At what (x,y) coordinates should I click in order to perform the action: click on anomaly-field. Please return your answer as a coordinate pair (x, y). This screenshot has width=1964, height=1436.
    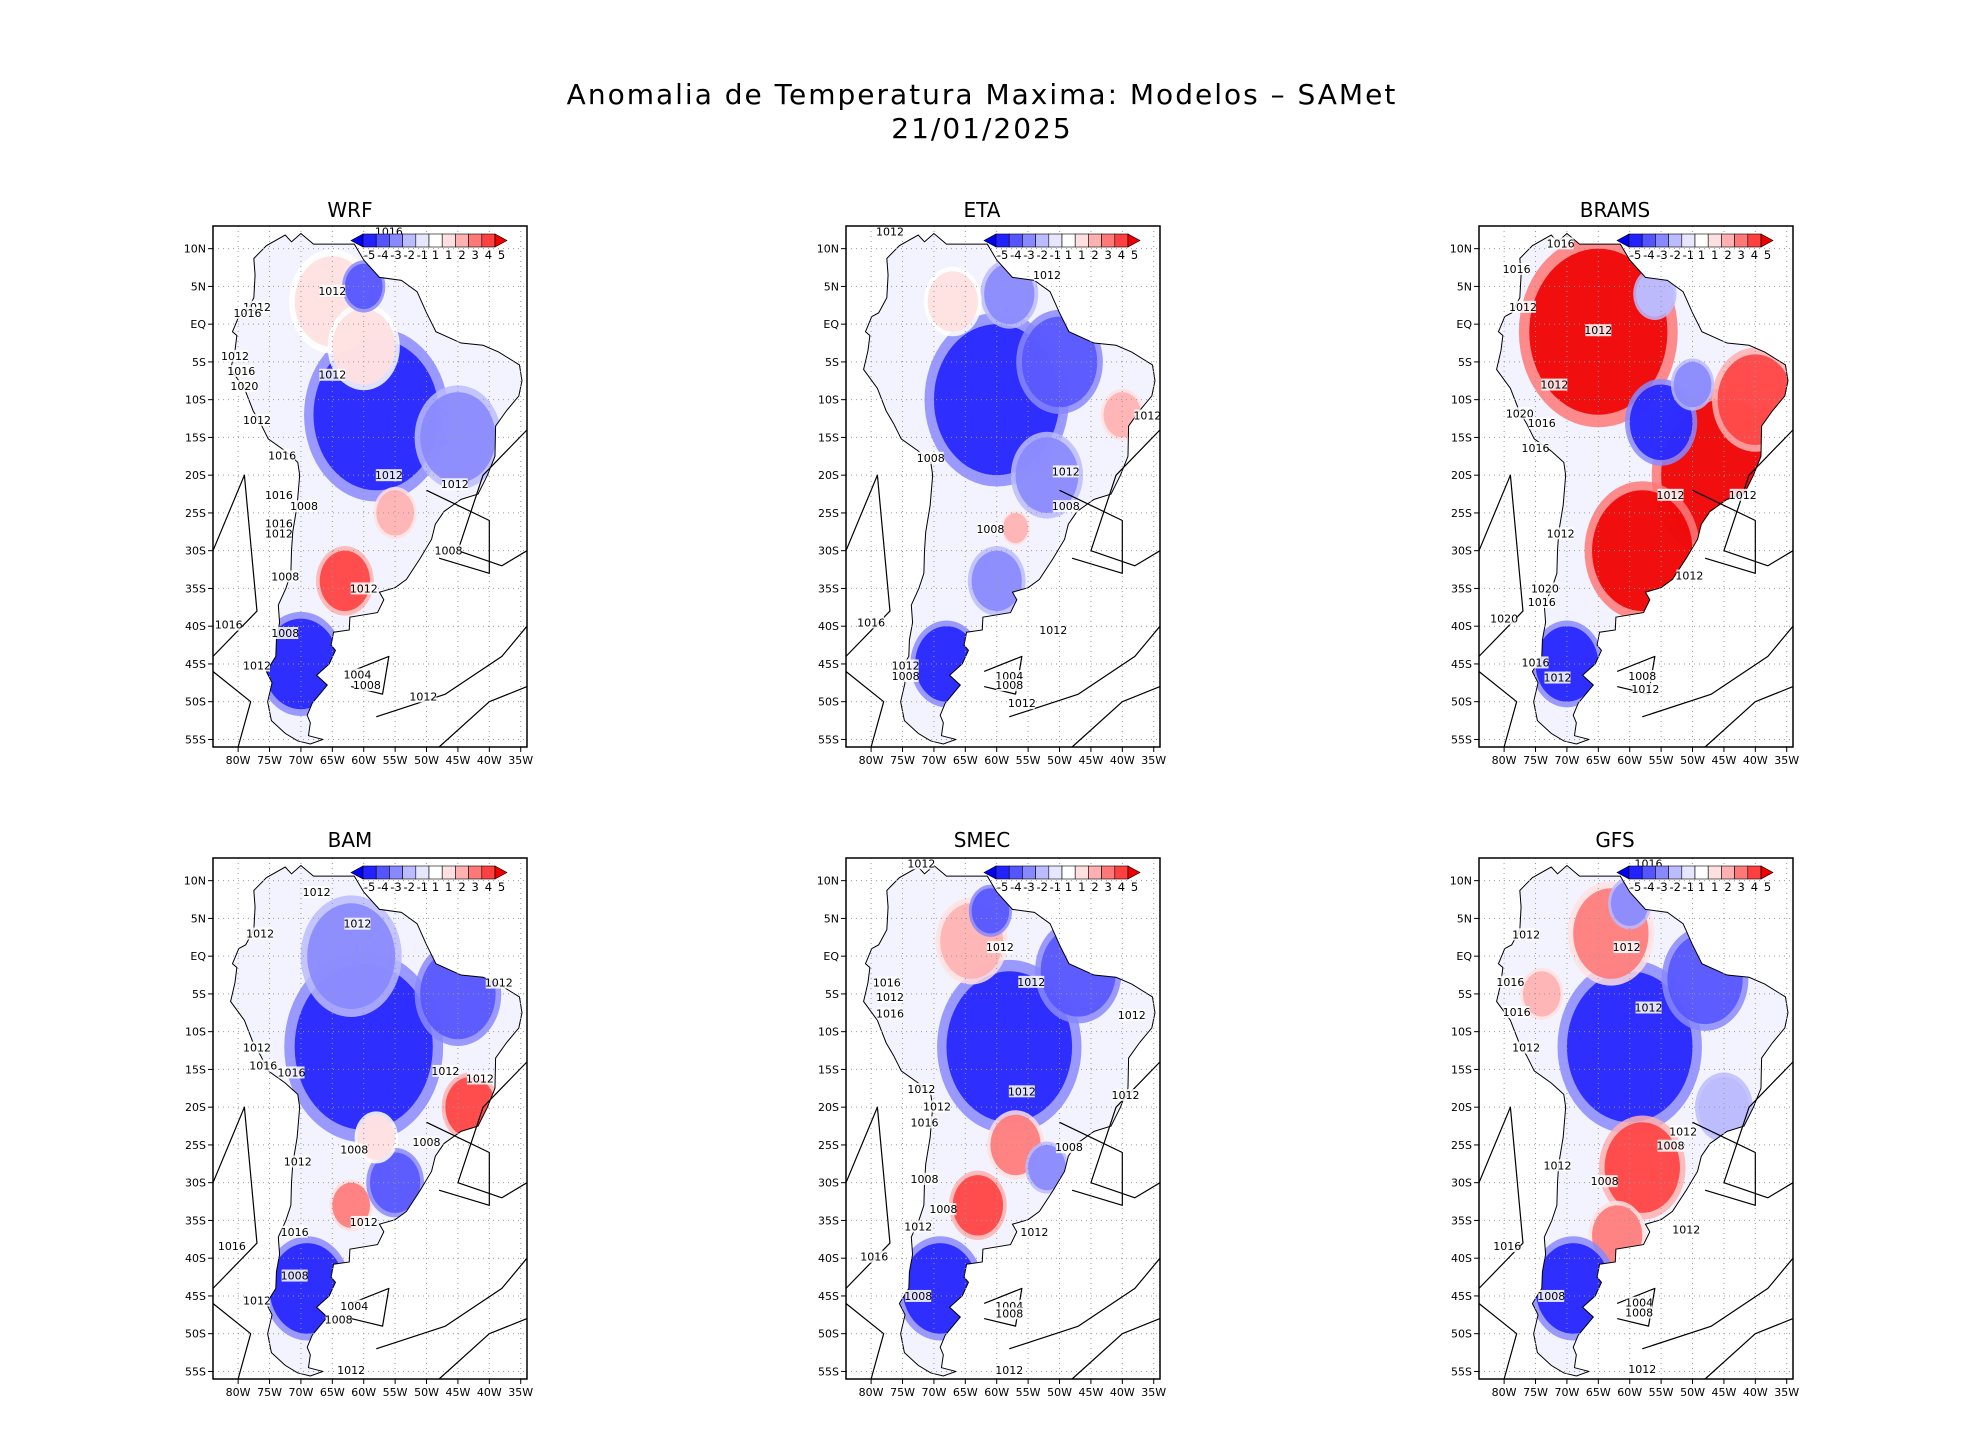
    Looking at the image, I should click on (1653, 472).